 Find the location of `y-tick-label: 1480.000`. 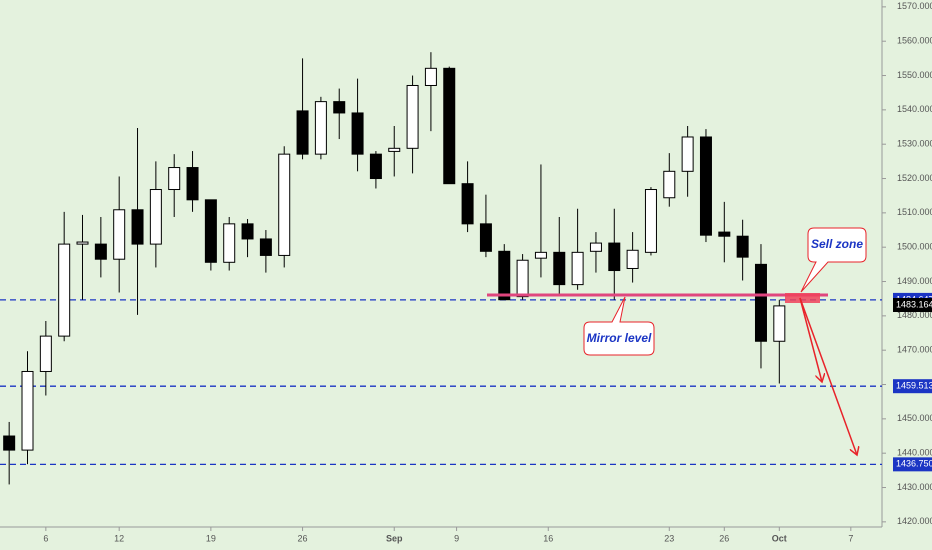

y-tick-label: 1480.000 is located at coordinates (914, 315).